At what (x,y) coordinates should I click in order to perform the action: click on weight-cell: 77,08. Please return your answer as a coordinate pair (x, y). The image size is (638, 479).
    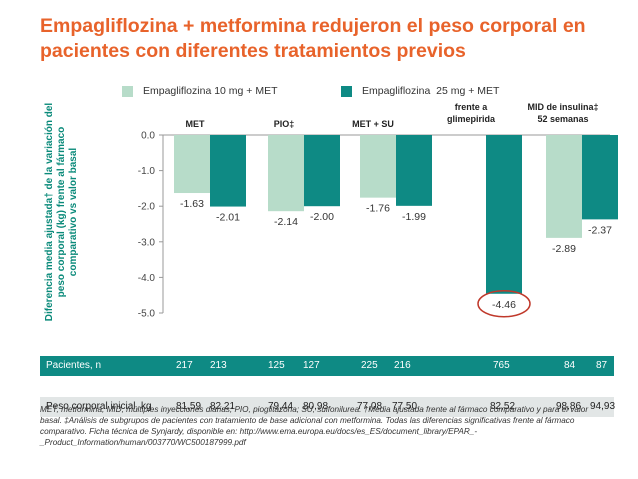
    Looking at the image, I should click on (370, 406).